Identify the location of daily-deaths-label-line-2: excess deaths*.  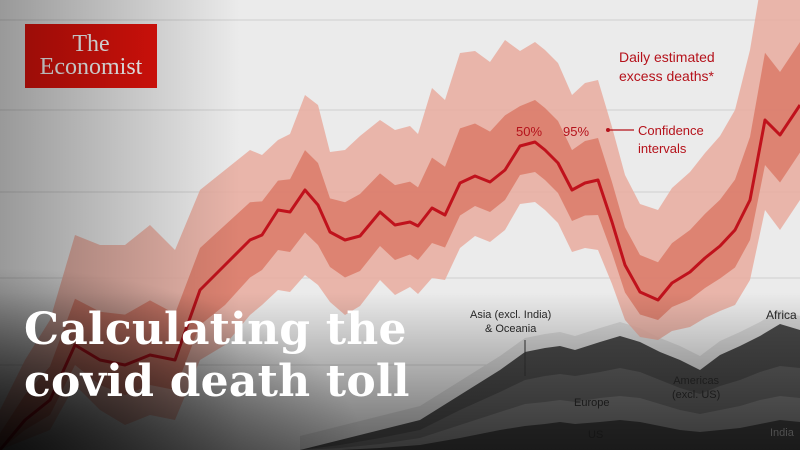
(666, 76).